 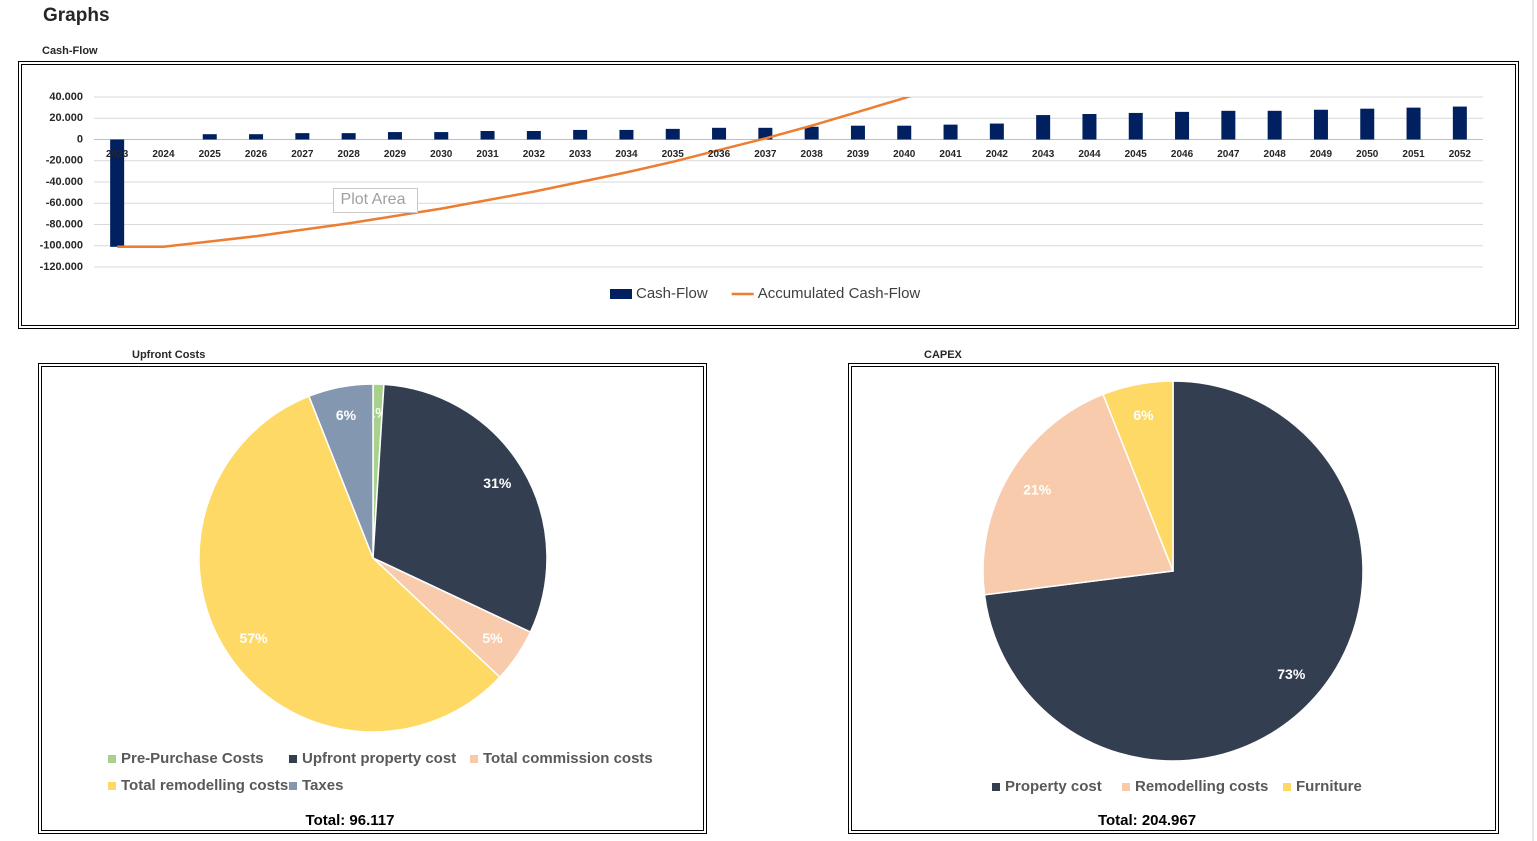 I want to click on chart-title: Upfront Costs, so click(x=168, y=355).